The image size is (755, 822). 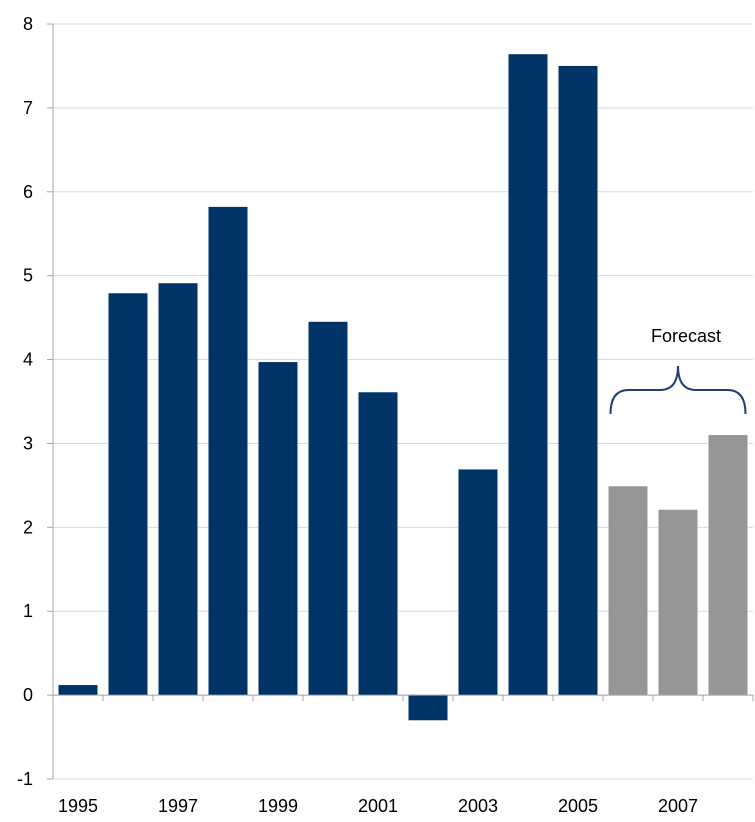 I want to click on y-tick-label: 4, so click(x=28, y=360).